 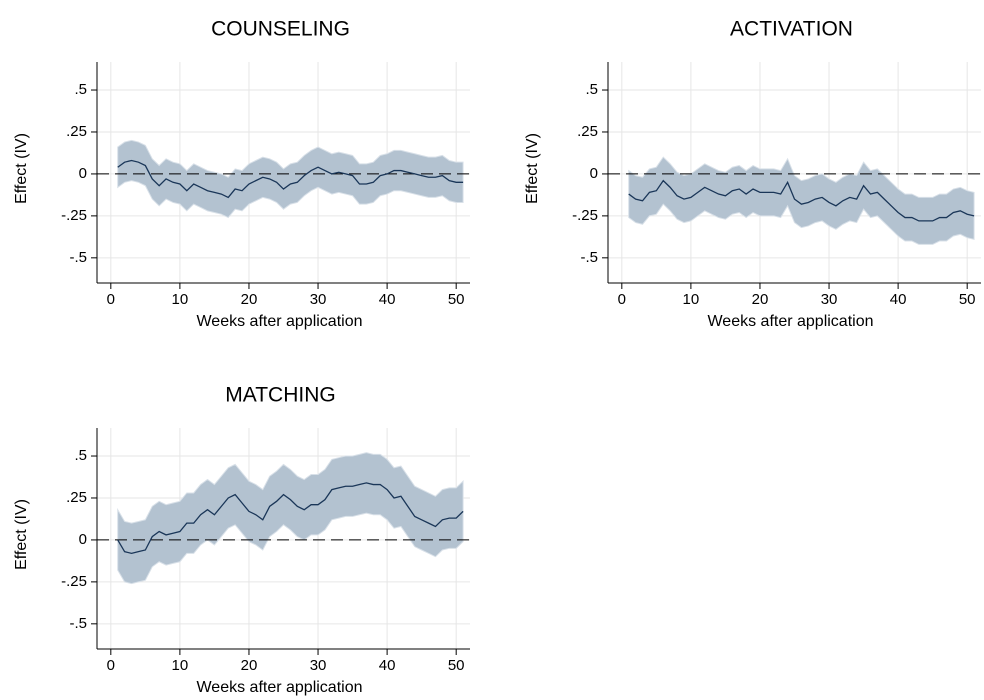 What do you see at coordinates (280, 29) in the screenshot?
I see `chart-title: COUNSELING` at bounding box center [280, 29].